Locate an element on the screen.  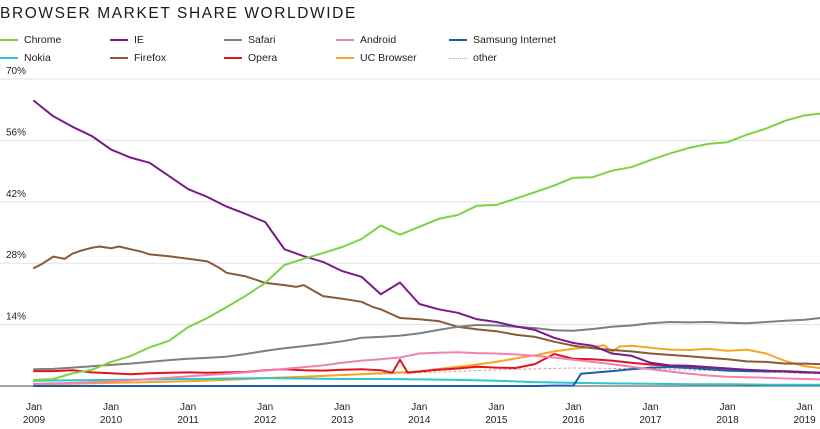
x-tick-year: 2010 is located at coordinates (111, 420).